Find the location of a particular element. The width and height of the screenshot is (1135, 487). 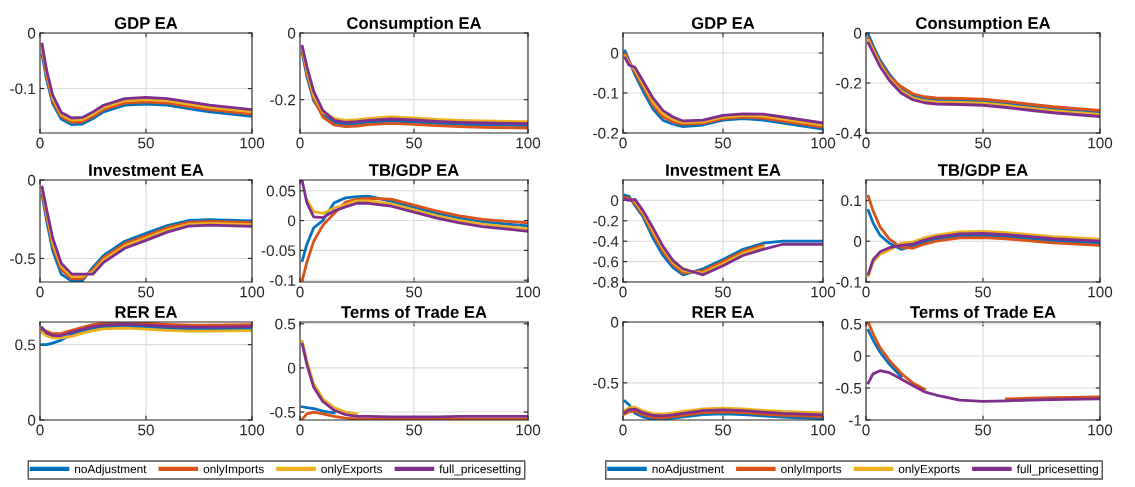

y-tick-label: -0.6 is located at coordinates (606, 262).